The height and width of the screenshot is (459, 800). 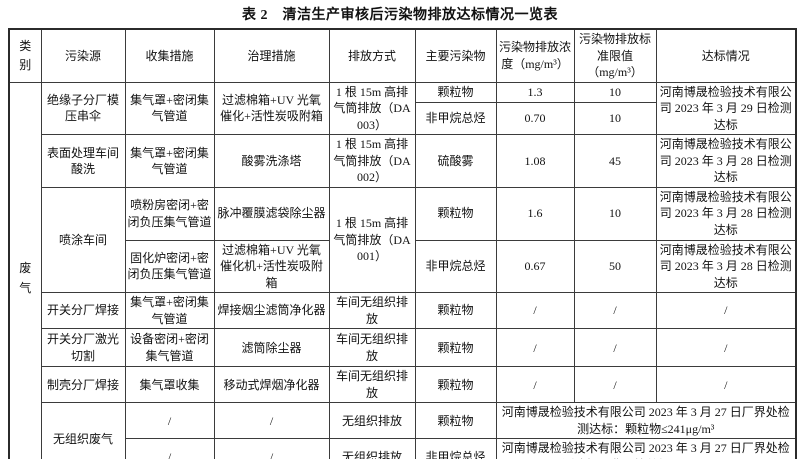 I want to click on cell-emission: 1 根 15m 高排气筒排放（DA001）, so click(x=372, y=240).